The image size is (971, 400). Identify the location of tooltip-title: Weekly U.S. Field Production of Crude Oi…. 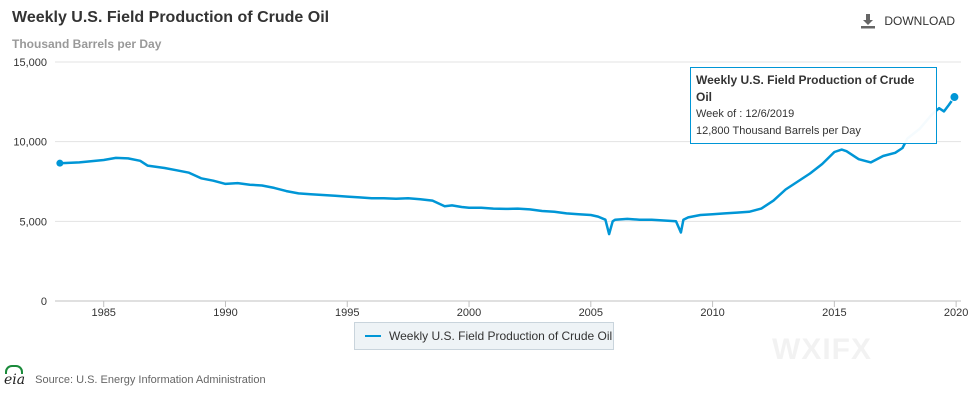
(805, 88).